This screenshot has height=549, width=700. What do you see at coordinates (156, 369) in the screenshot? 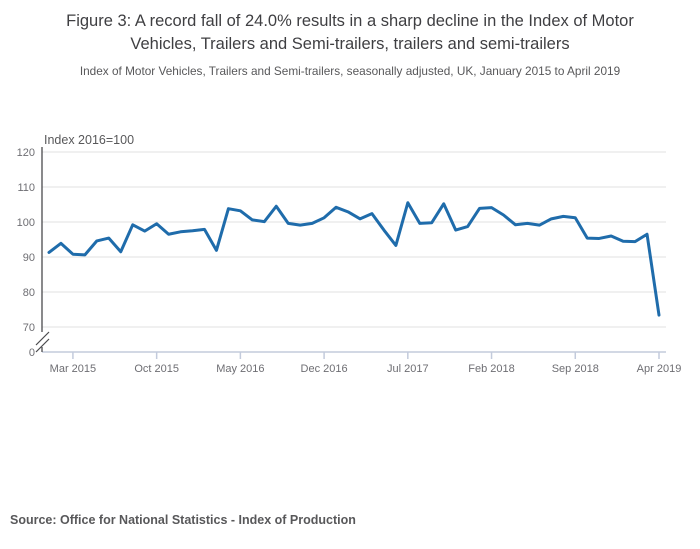
I see `x-tick-label: Oct 2015` at bounding box center [156, 369].